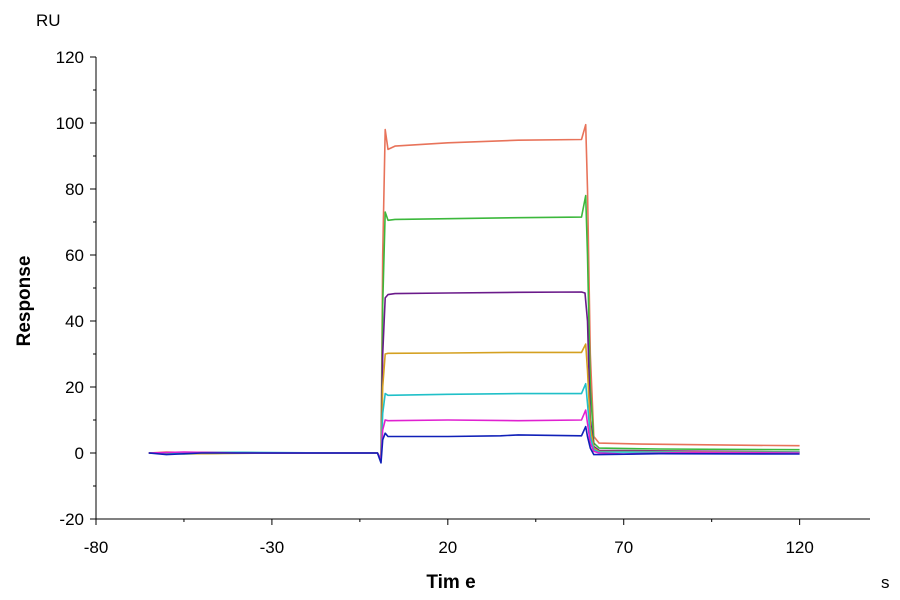 The image size is (900, 600). Describe the element at coordinates (799, 547) in the screenshot. I see `x-tick-label: 120` at that location.